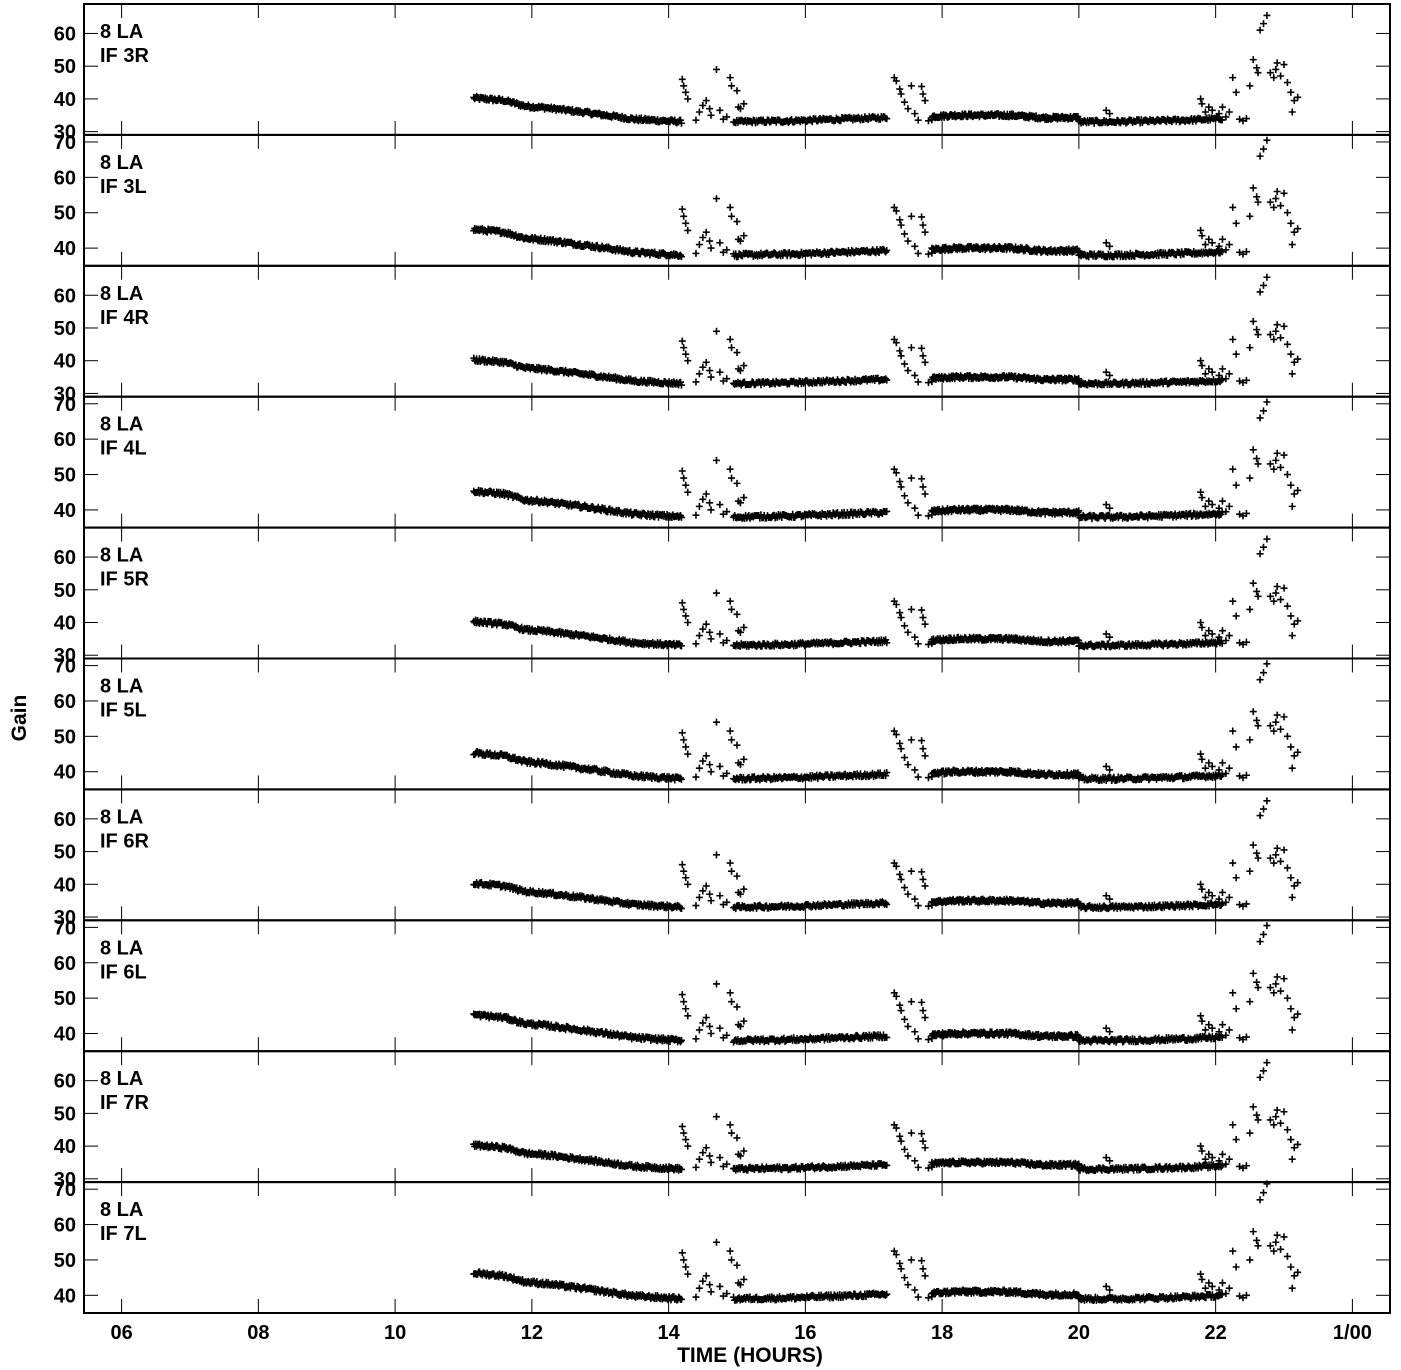  I want to click on panel-if-label: IF 3L, so click(123, 187).